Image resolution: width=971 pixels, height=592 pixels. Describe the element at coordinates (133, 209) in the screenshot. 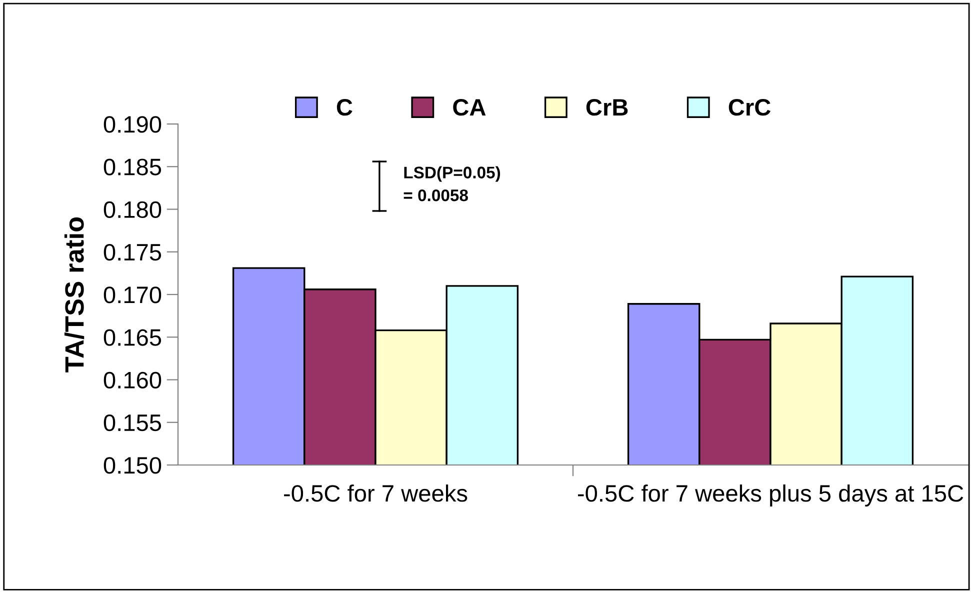

I see `y-tick-label: 0.180` at that location.